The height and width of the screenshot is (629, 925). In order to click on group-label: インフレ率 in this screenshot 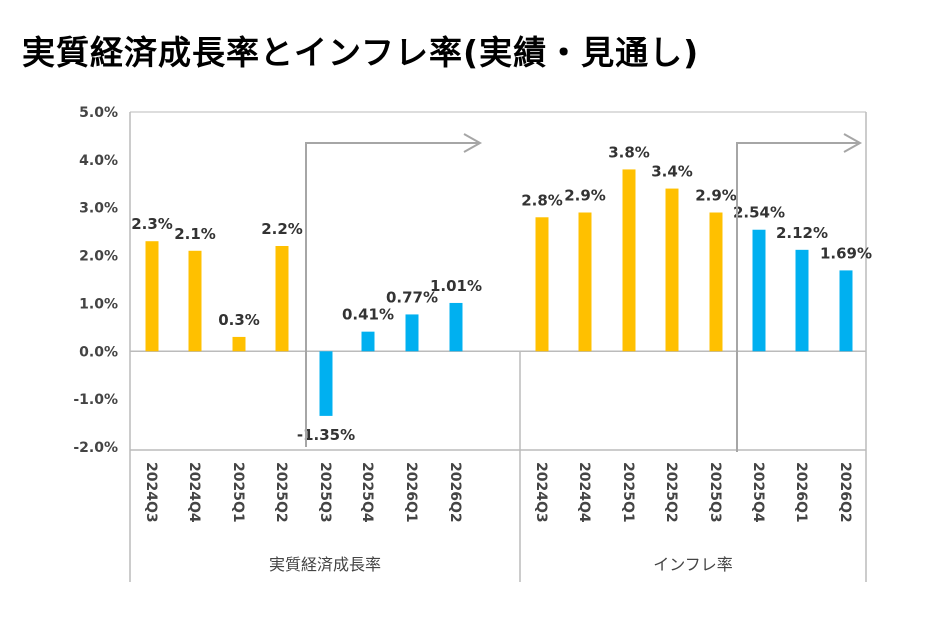, I will do `click(693, 564)`.